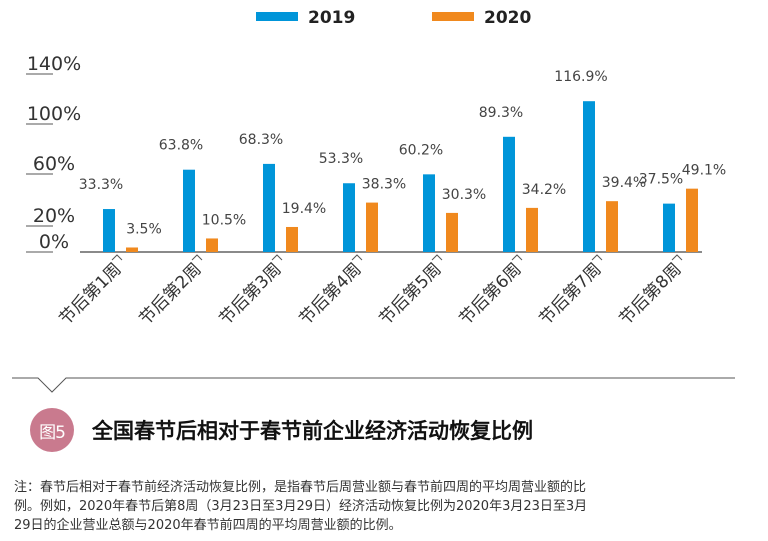  What do you see at coordinates (453, 16) in the screenshot?
I see `legend-swatch-2020` at bounding box center [453, 16].